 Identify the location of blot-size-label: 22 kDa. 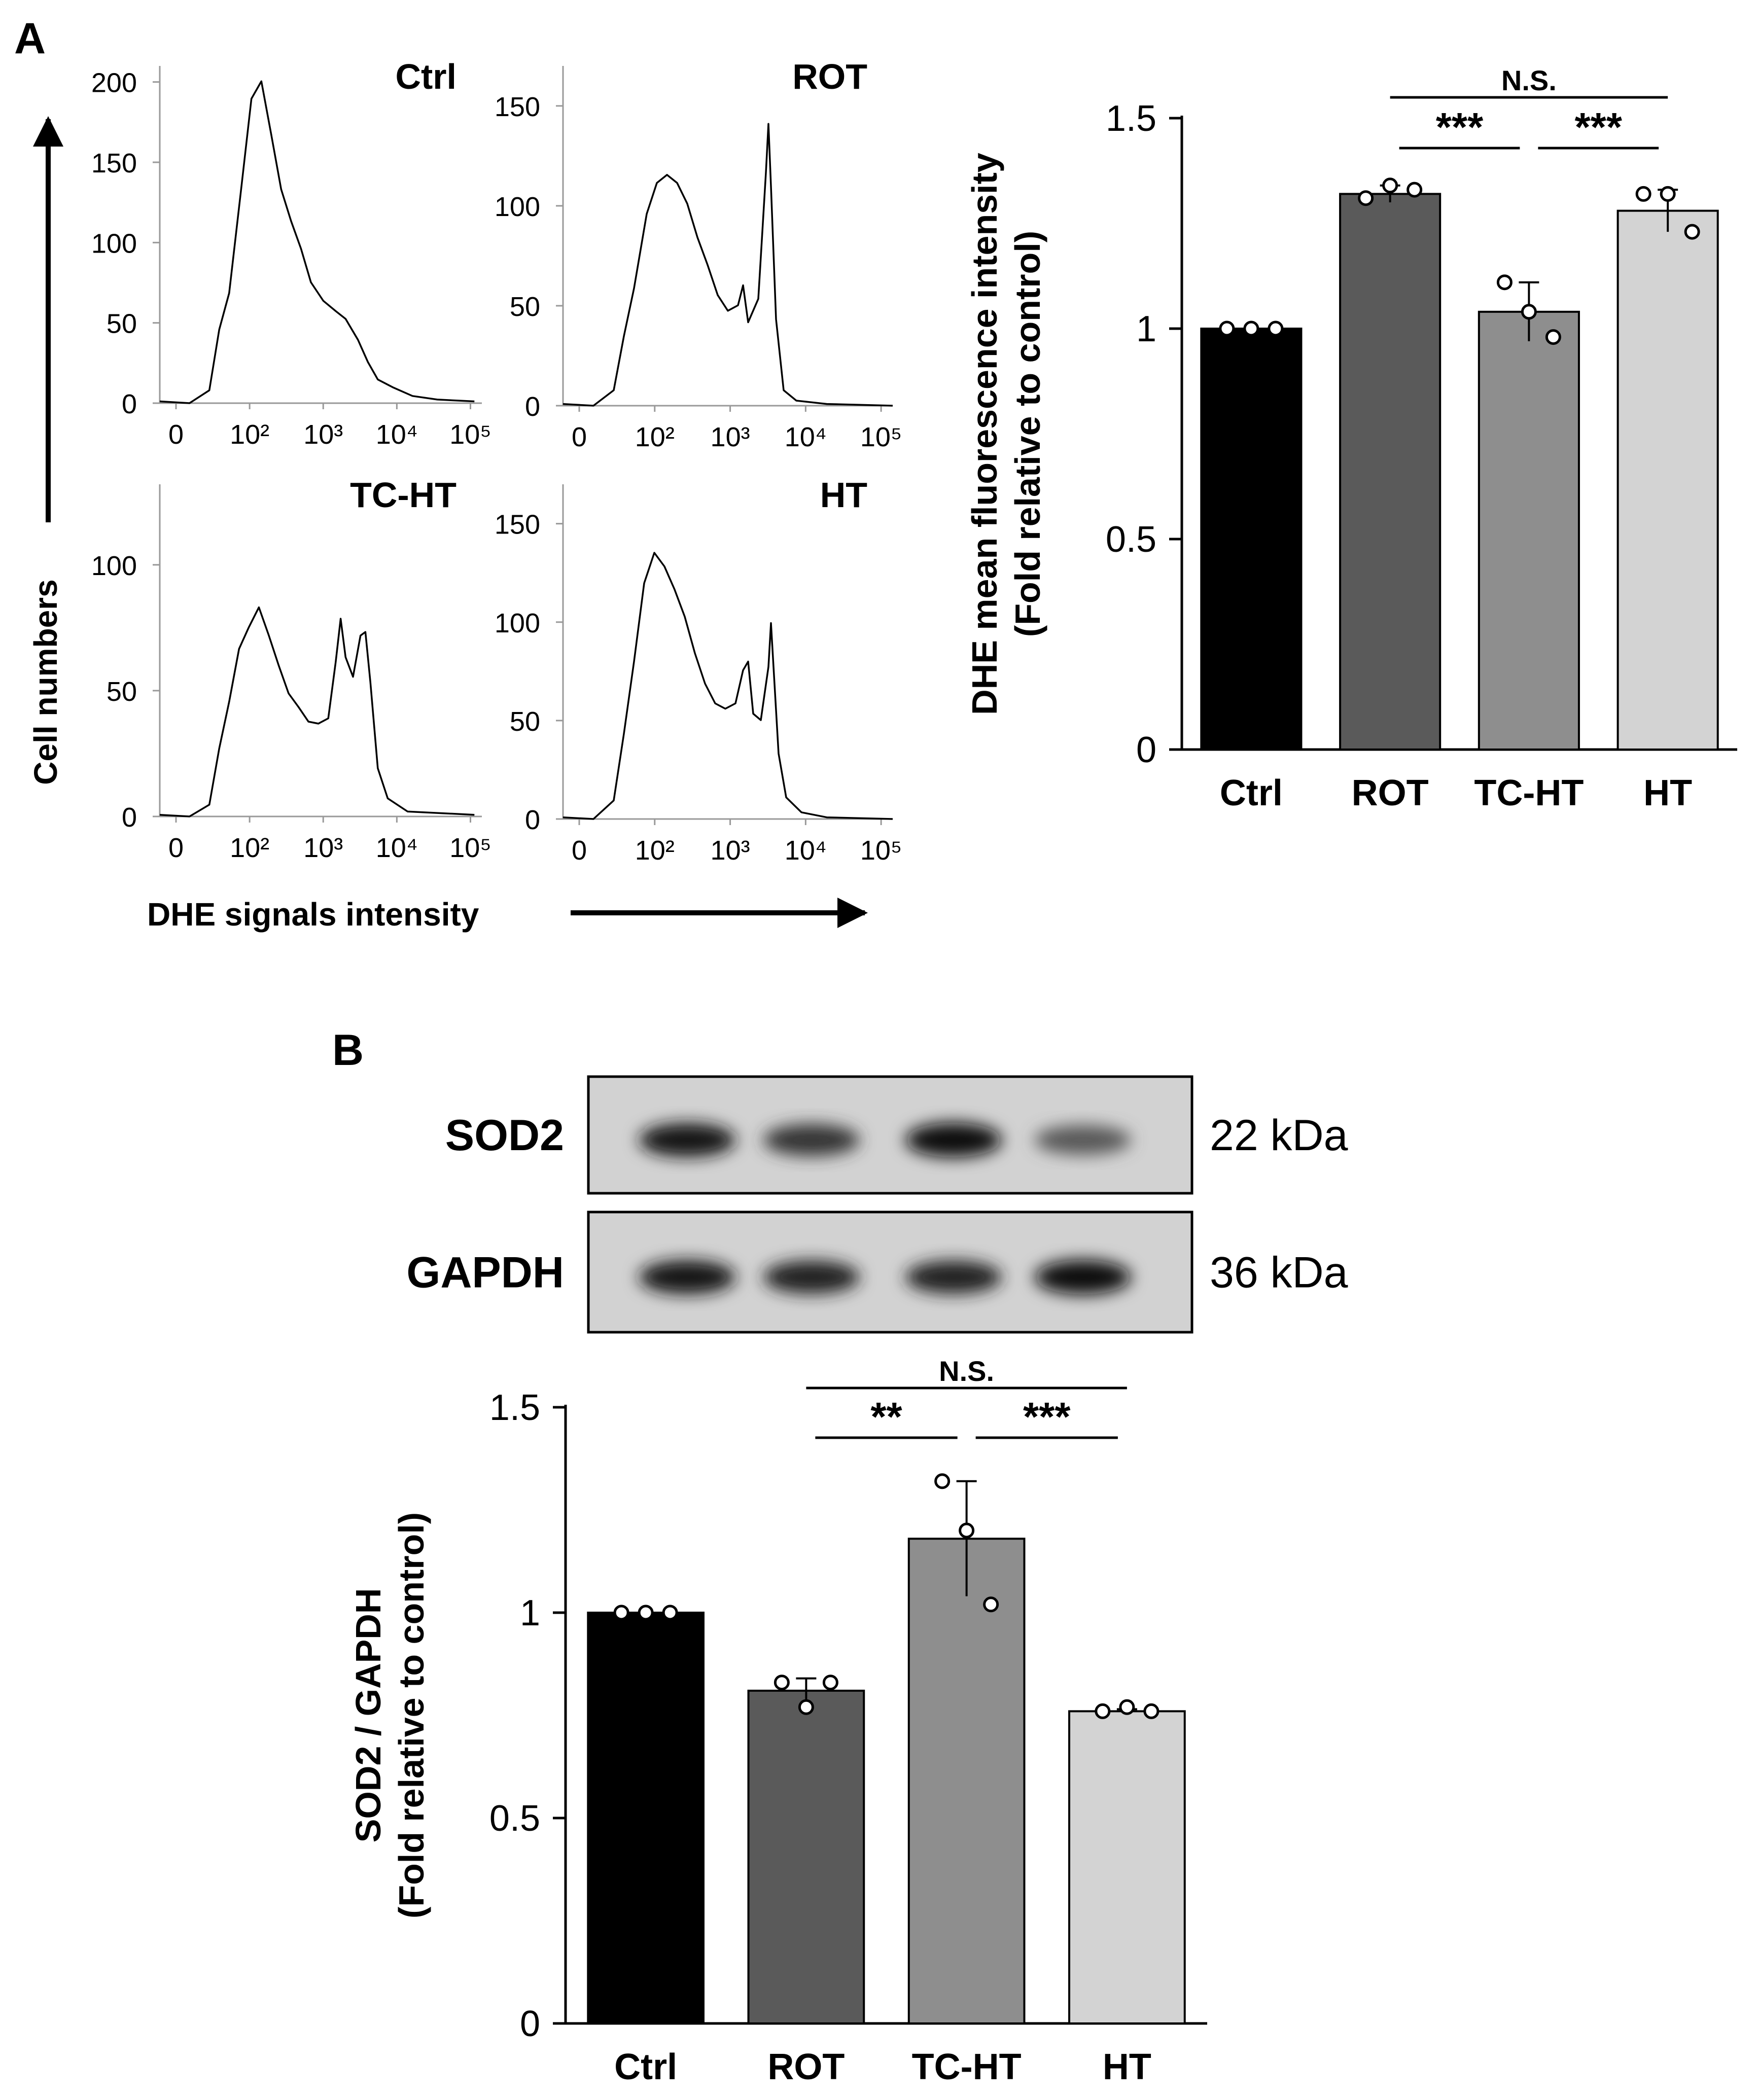
(1279, 1135).